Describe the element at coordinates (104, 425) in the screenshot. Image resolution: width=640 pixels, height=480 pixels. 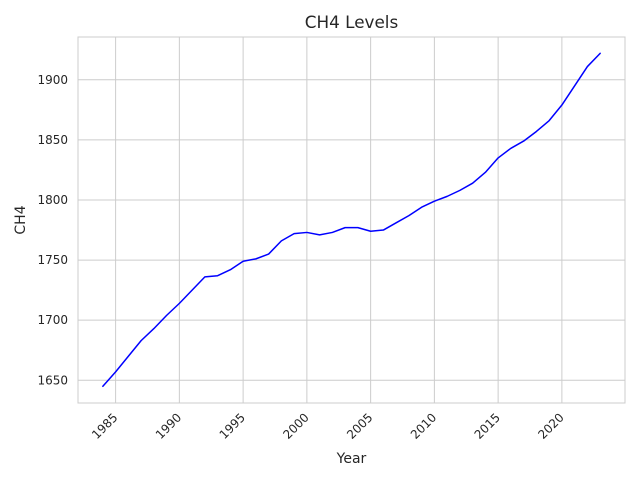
I see `x-tick-label: 1985` at that location.